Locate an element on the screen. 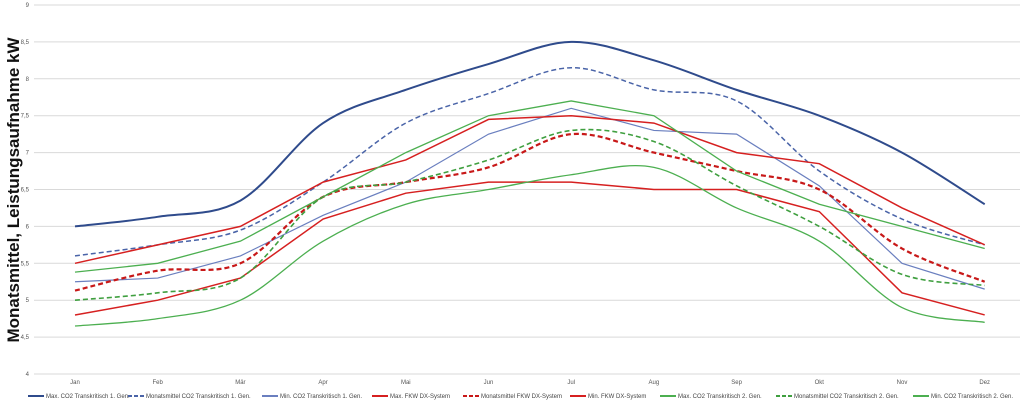  y-tick-label: 8 is located at coordinates (28, 80).